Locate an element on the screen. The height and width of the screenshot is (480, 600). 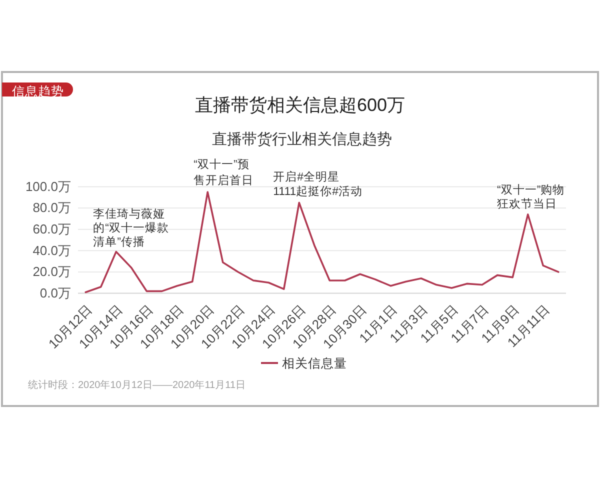
annotation: 李佳琦与薇娅的“双十一爆款清单”传播 is located at coordinates (131, 228).